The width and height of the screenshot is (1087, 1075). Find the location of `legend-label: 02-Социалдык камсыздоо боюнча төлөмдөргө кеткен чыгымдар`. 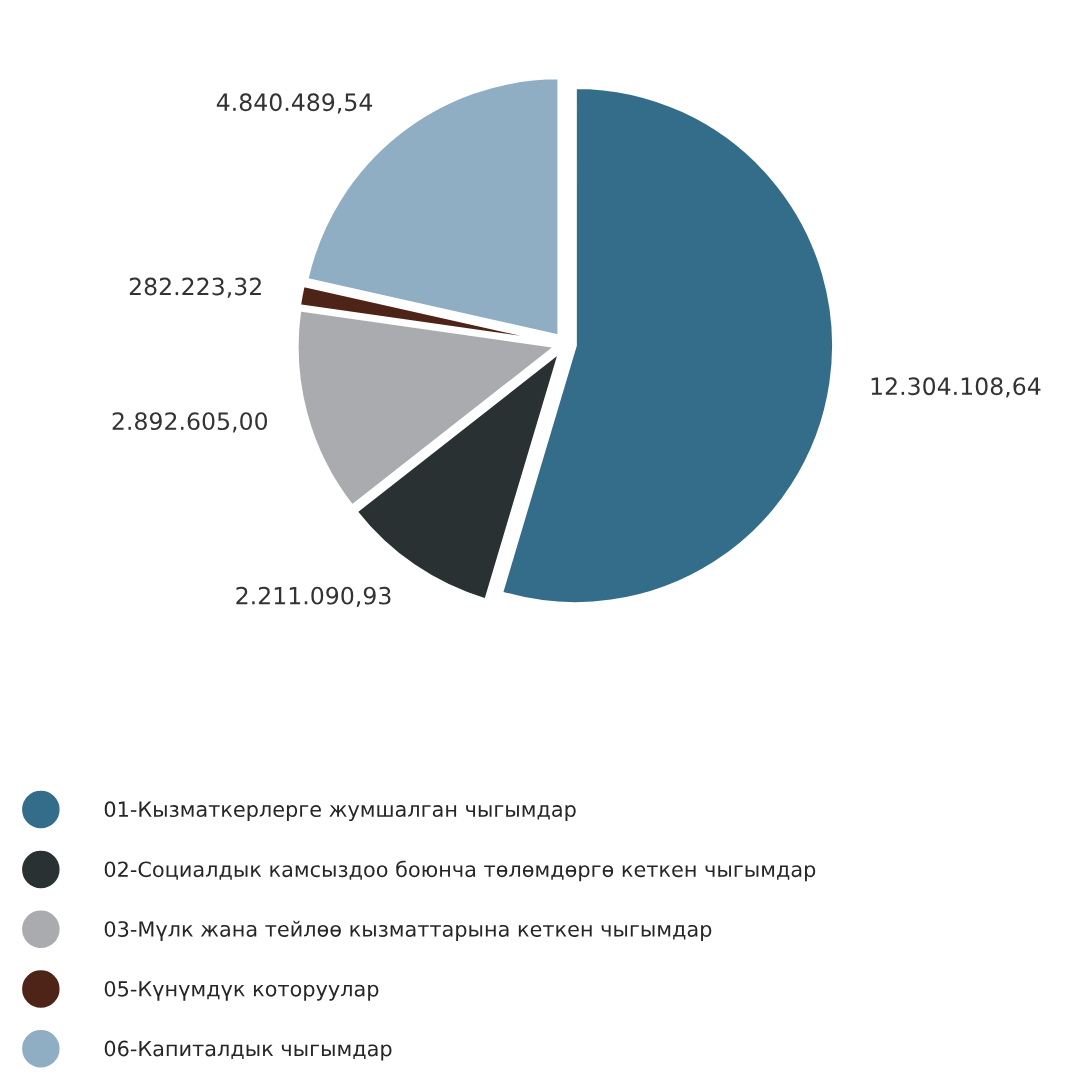

legend-label: 02-Социалдык камсыздоо боюнча төлөмдөргө кеткен чыгымдар is located at coordinates (460, 871).